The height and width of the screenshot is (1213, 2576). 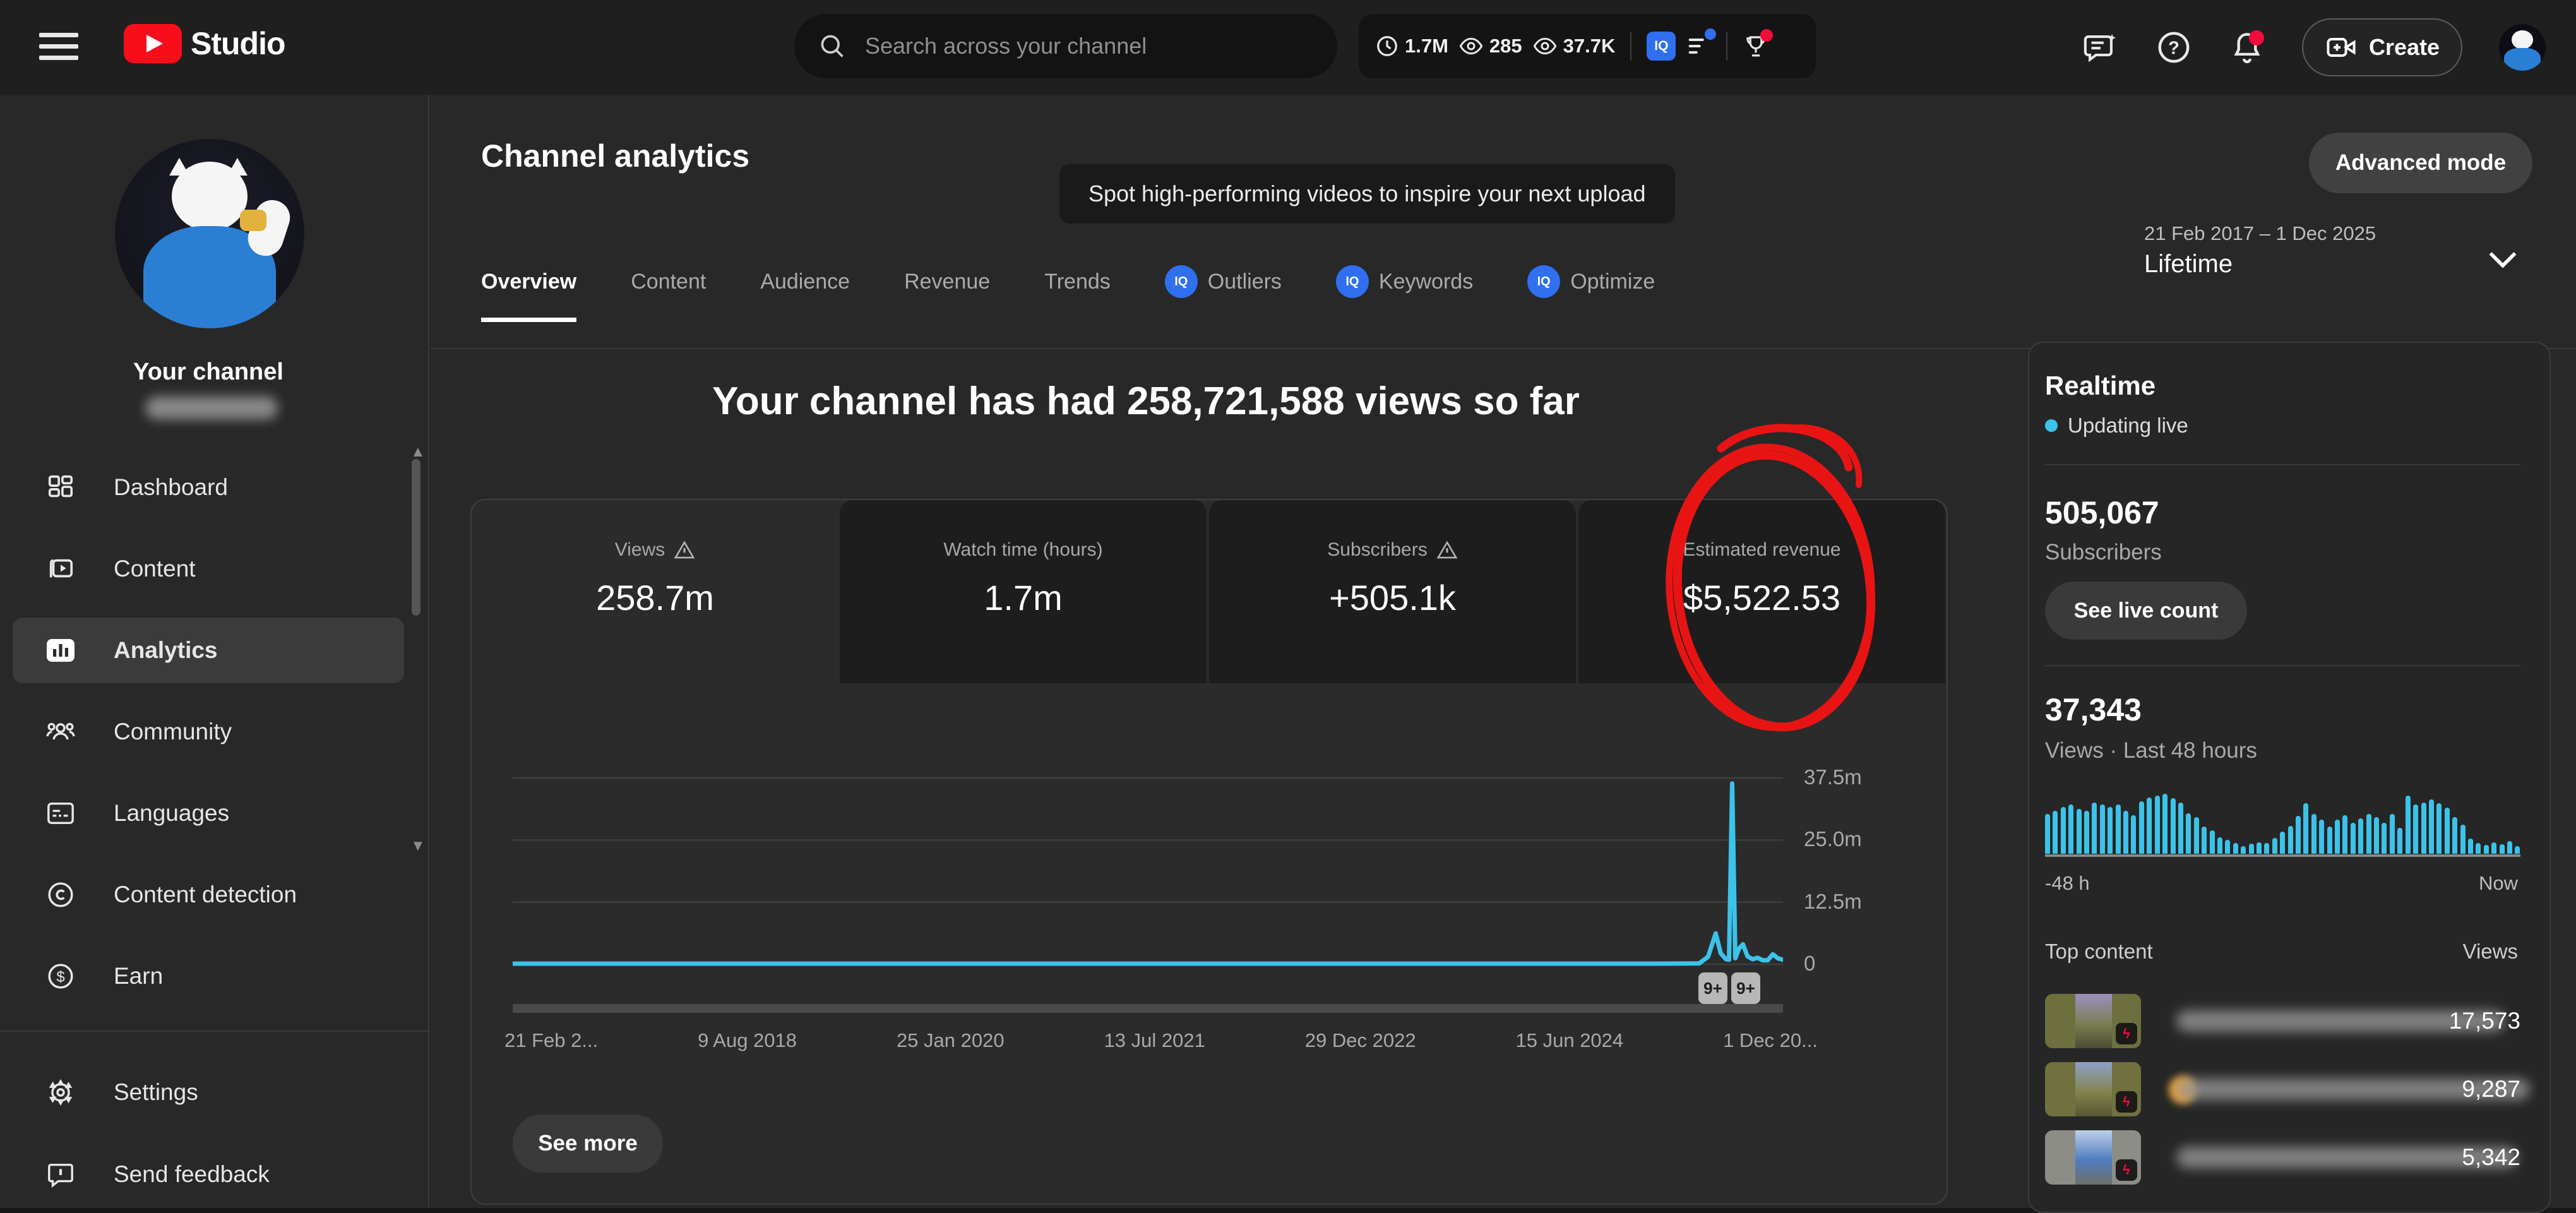 I want to click on feedback-comment-icon, so click(x=2100, y=47).